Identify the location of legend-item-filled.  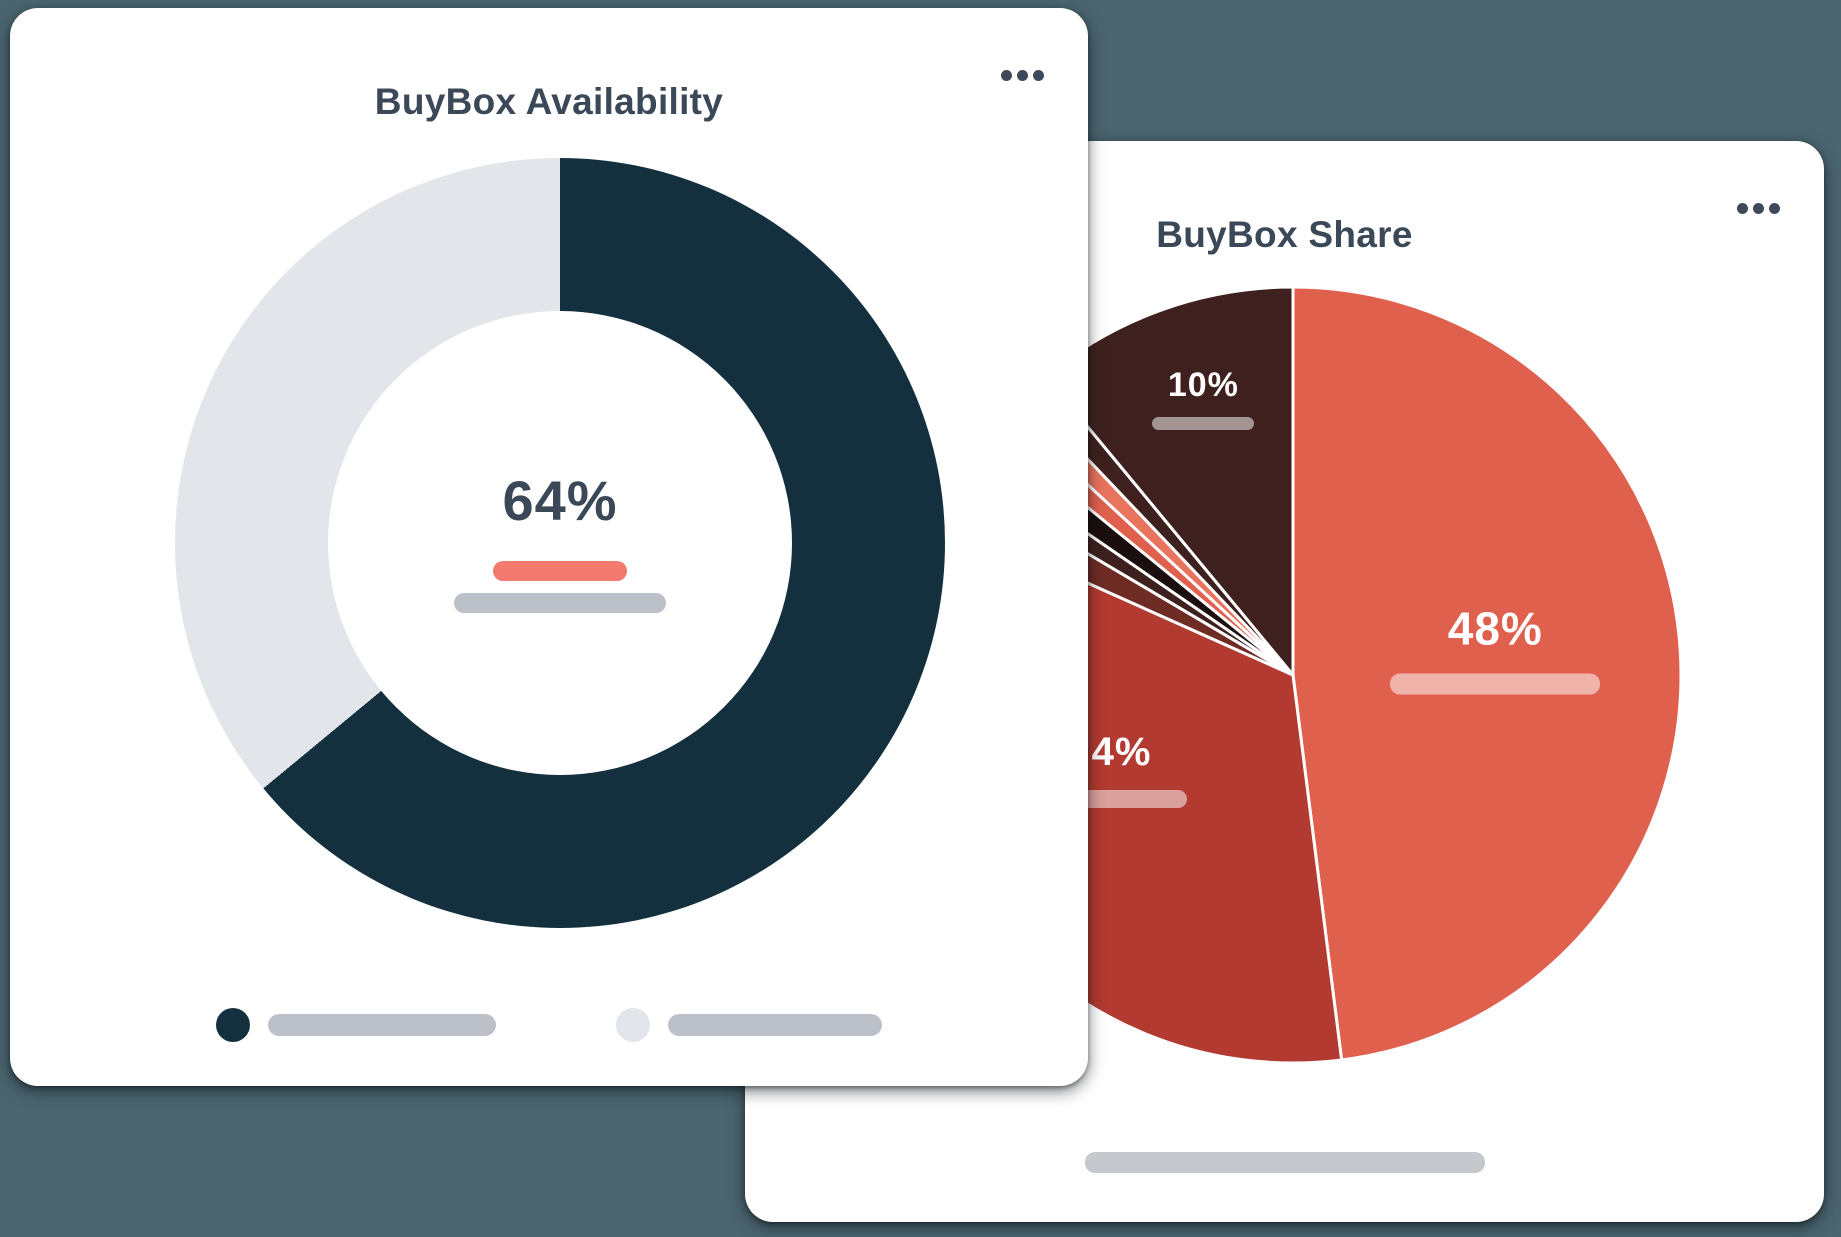
(356, 1025).